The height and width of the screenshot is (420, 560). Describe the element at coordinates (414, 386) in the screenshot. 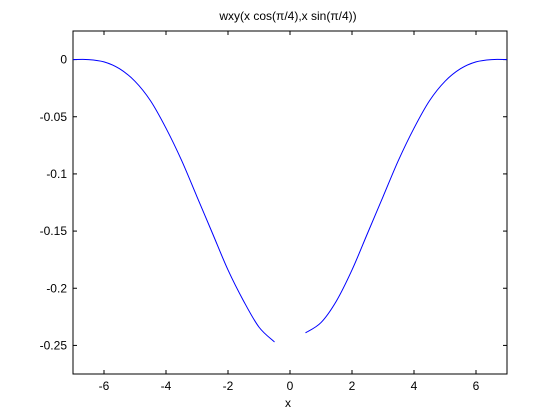

I see `x-tick-label: 4` at that location.